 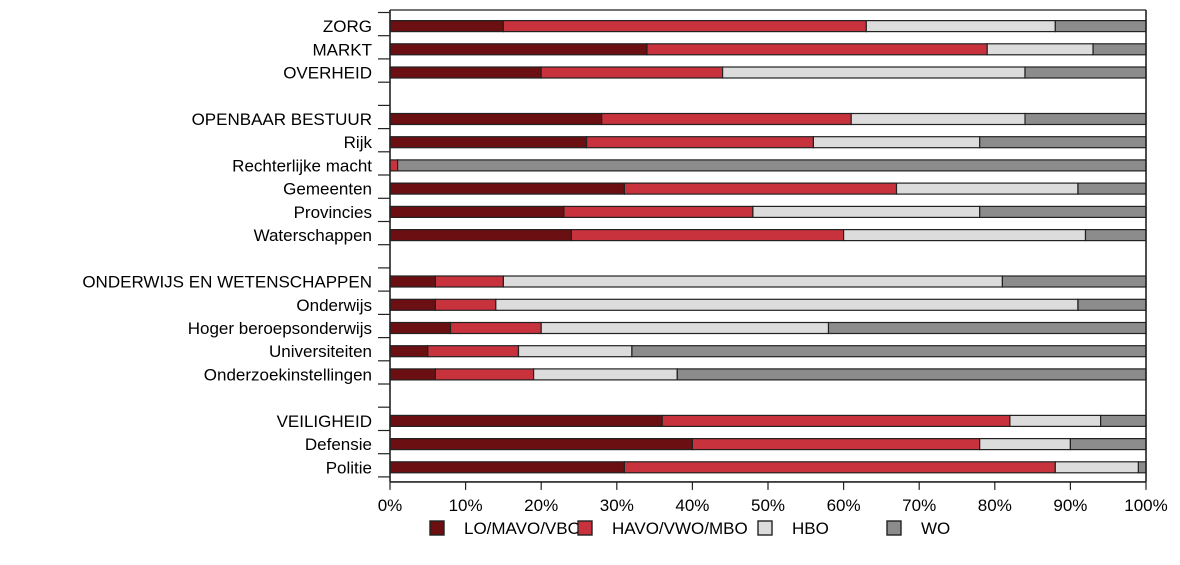 I want to click on category-label: ZORG, so click(x=347, y=26).